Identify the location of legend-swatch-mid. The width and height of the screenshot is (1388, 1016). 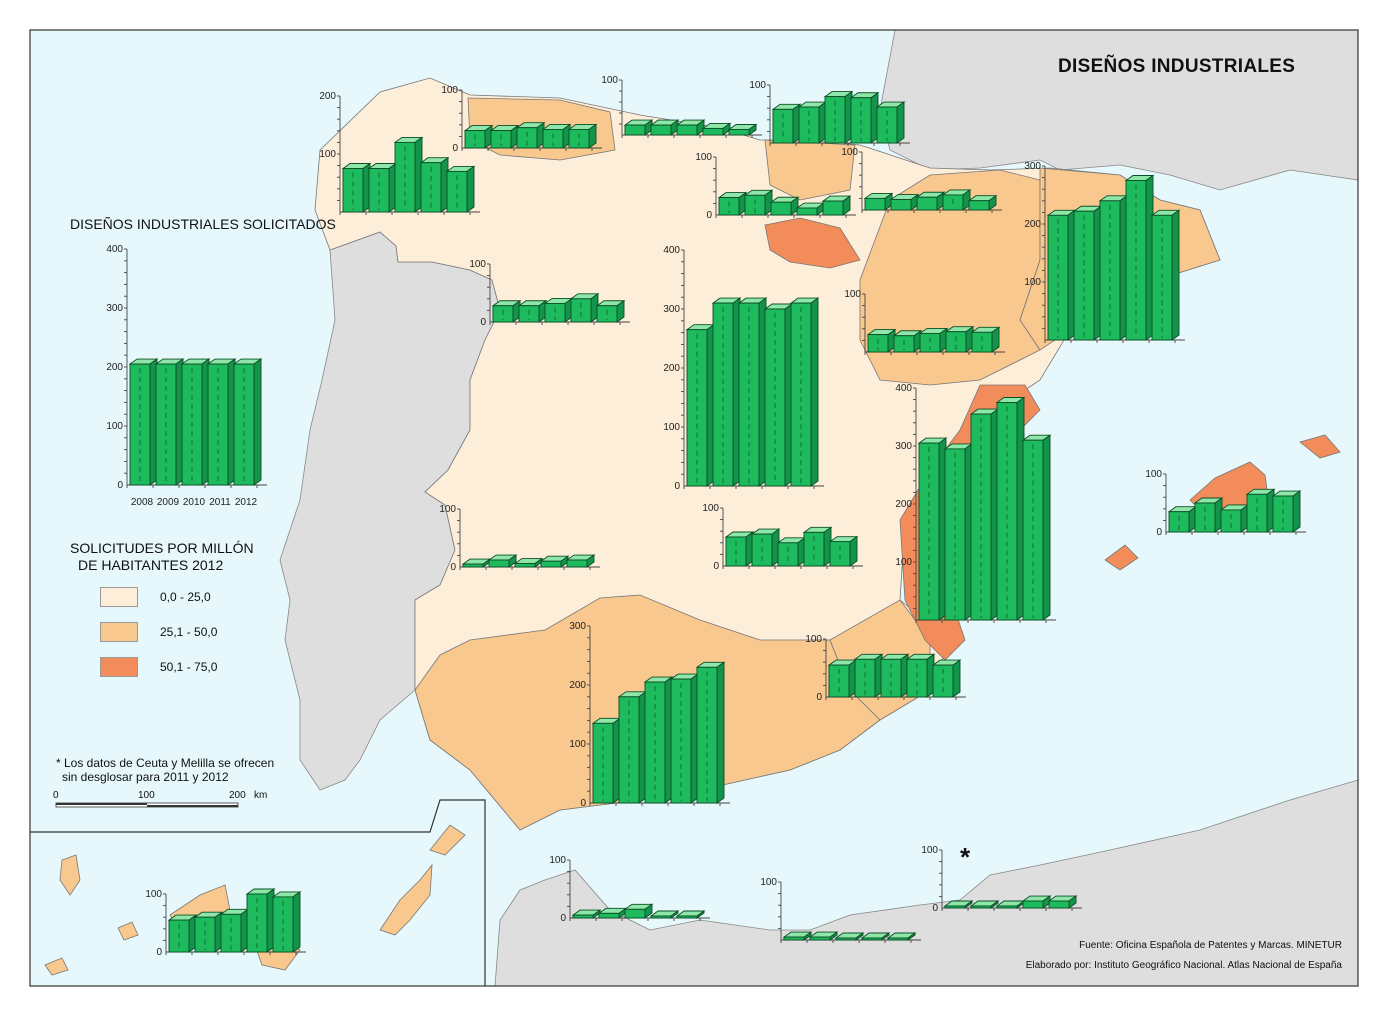
(119, 632).